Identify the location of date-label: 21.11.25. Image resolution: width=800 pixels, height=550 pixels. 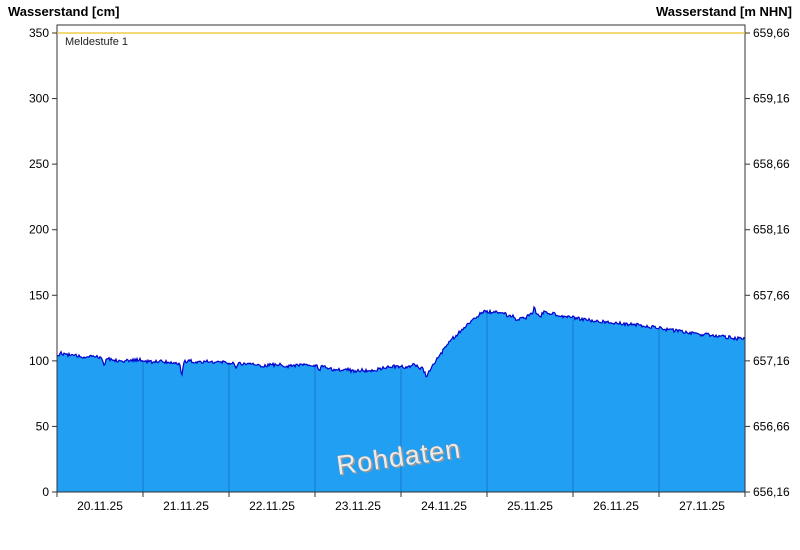
(186, 506).